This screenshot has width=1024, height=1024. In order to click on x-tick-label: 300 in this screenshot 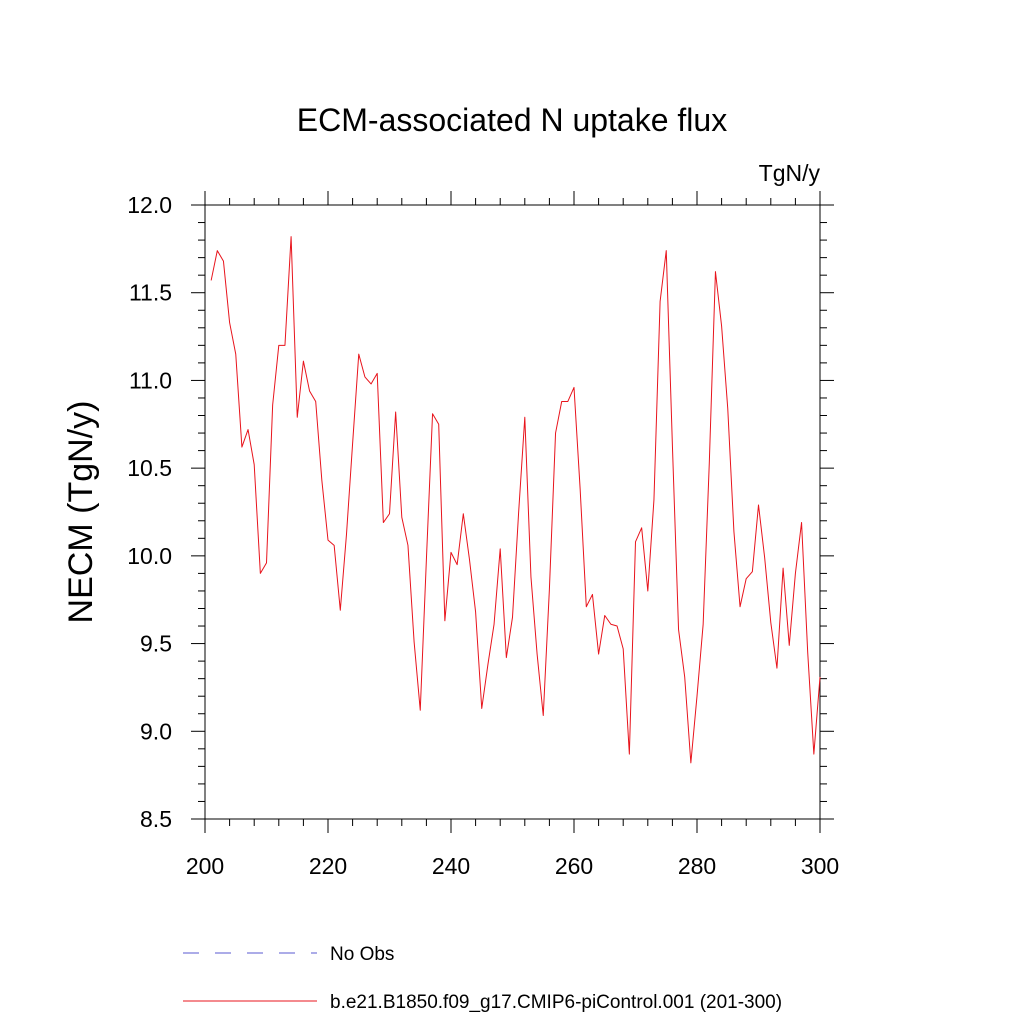, I will do `click(820, 866)`.